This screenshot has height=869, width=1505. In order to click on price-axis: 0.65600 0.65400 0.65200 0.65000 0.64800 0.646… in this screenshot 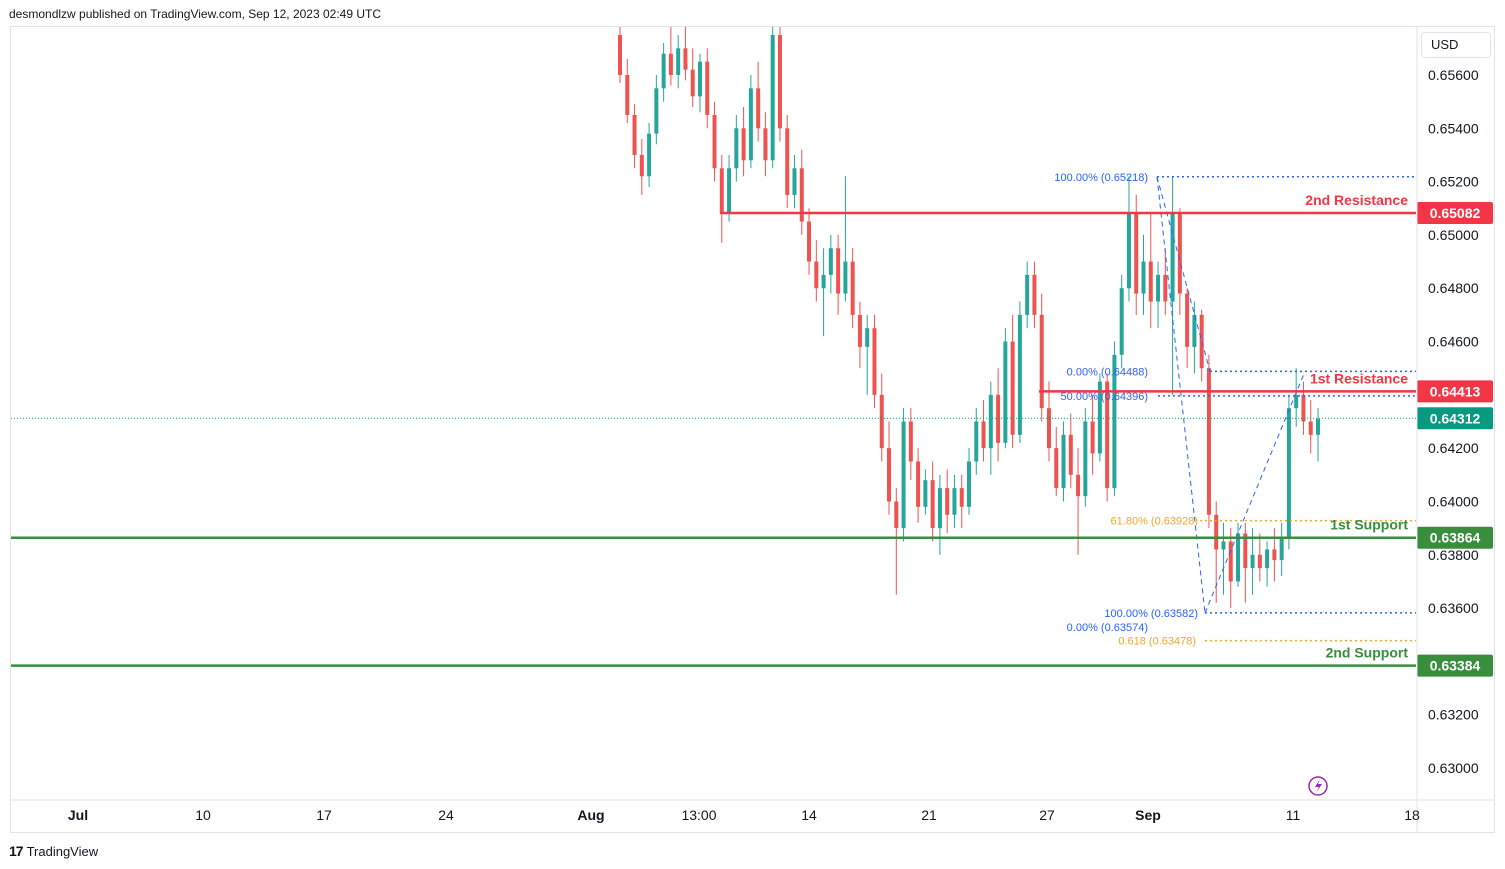, I will do `click(1447, 429)`.